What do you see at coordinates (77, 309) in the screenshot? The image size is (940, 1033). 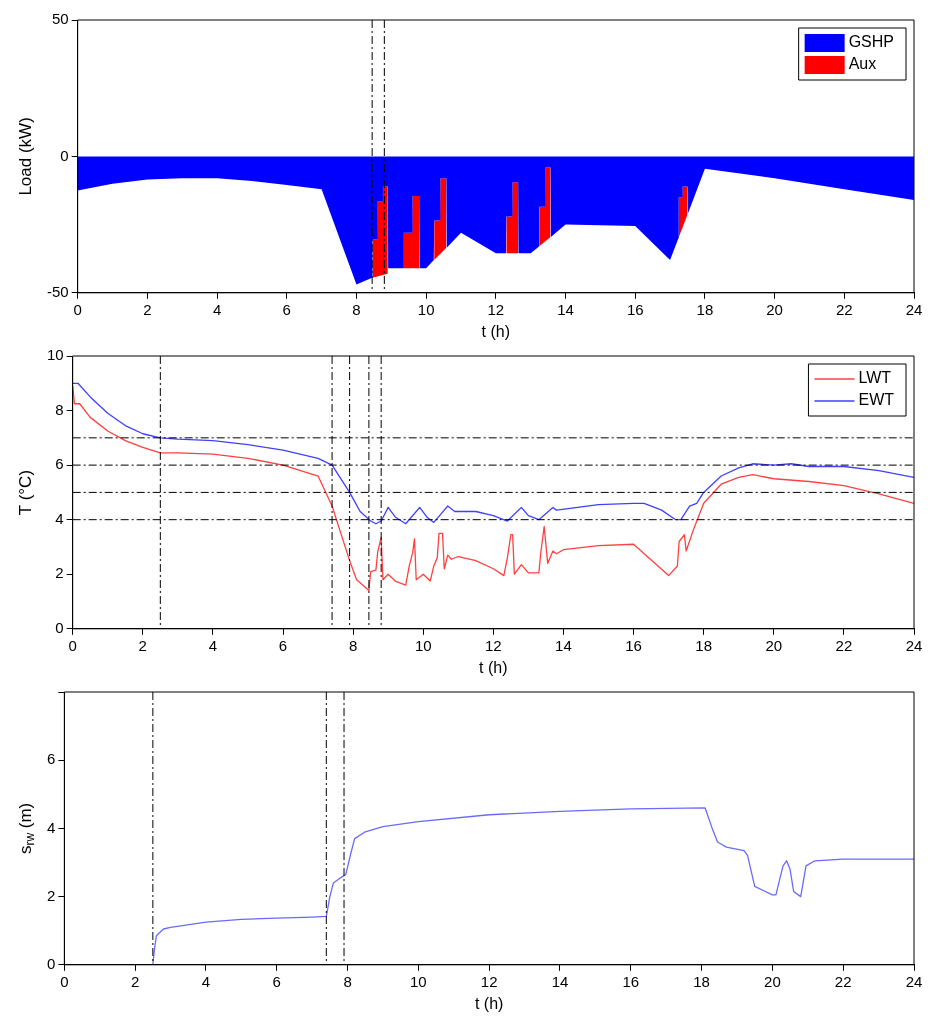 I see `x-tick-label: 0` at bounding box center [77, 309].